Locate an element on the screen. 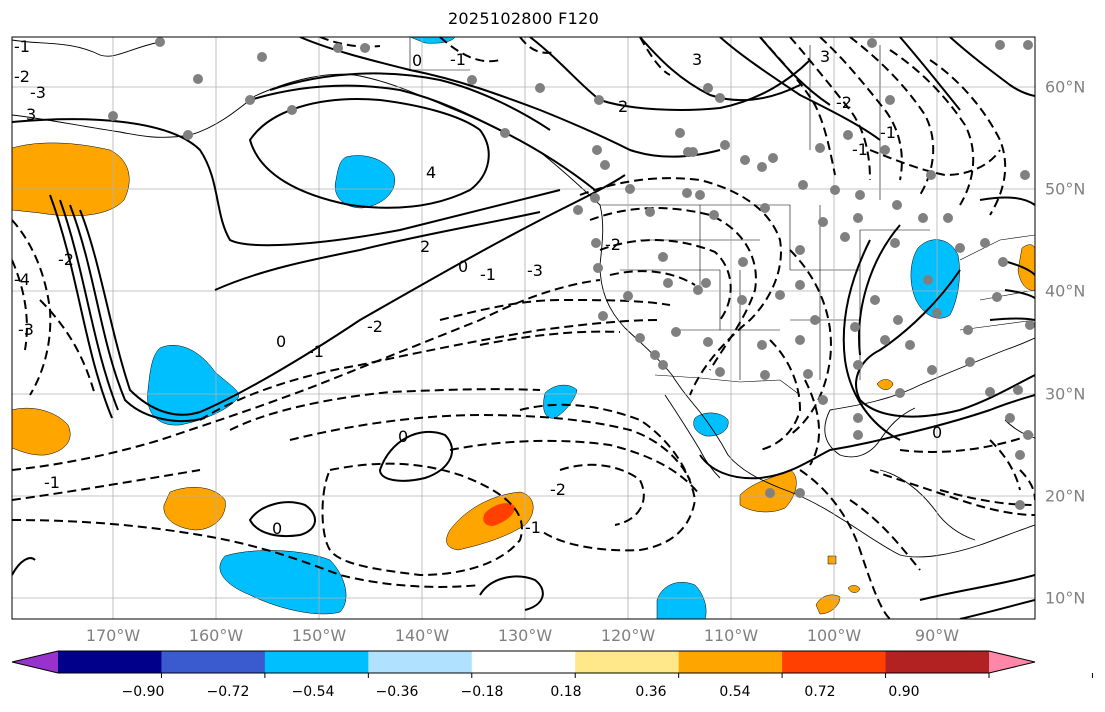  lon-label-130w: 130°W is located at coordinates (525, 635).